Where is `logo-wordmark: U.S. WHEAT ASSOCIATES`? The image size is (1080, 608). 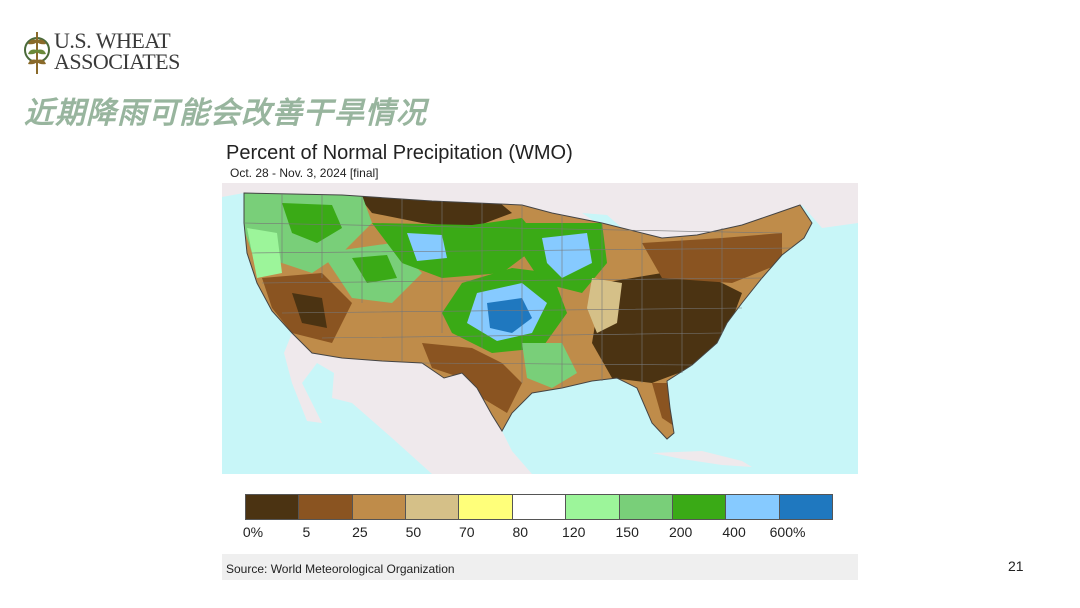 logo-wordmark: U.S. WHEAT ASSOCIATES is located at coordinates (117, 51).